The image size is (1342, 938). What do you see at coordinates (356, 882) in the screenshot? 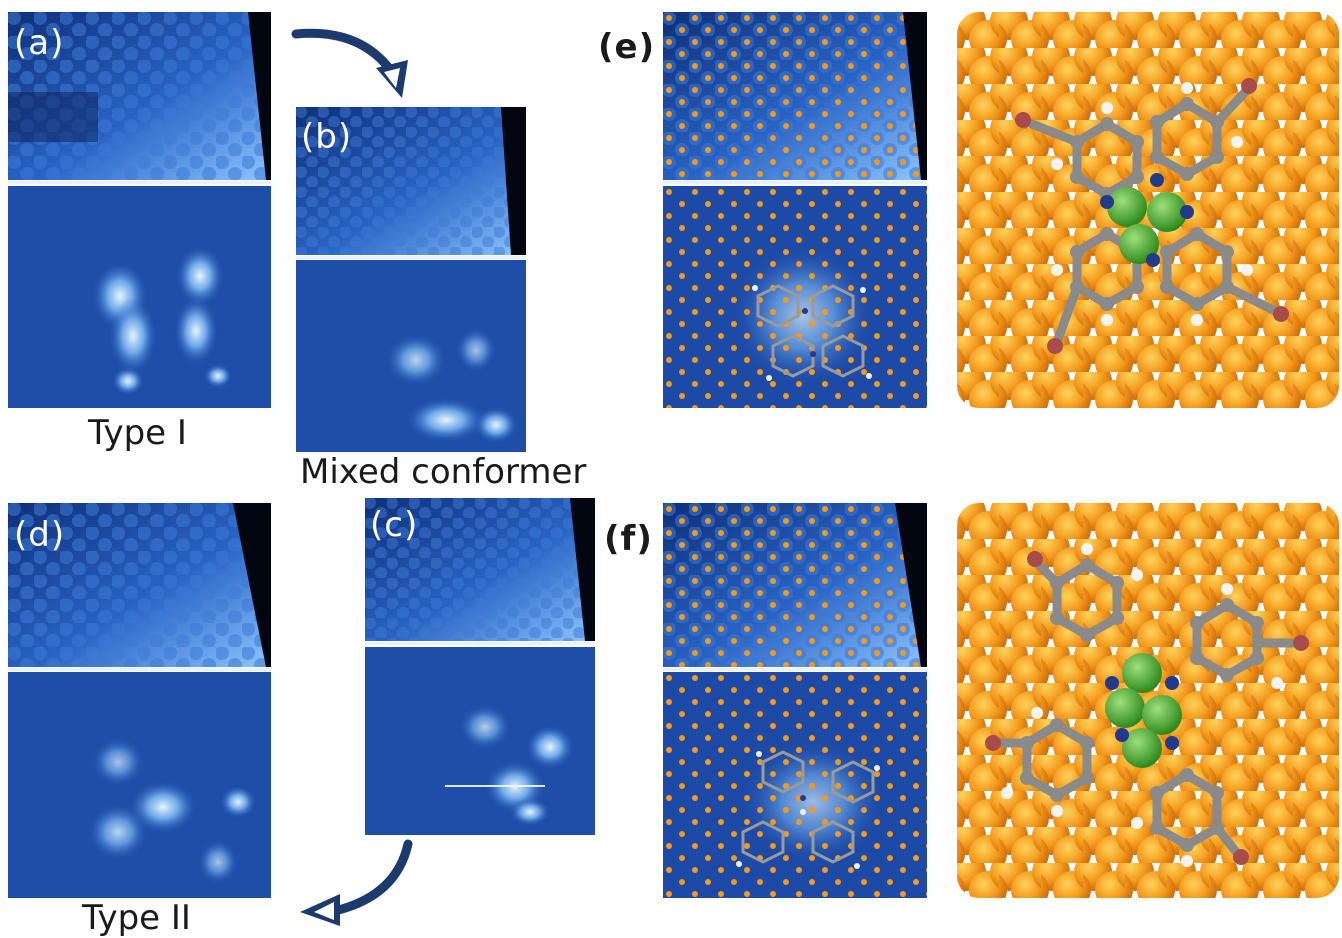
I see `arrow-c-to-d-icon` at bounding box center [356, 882].